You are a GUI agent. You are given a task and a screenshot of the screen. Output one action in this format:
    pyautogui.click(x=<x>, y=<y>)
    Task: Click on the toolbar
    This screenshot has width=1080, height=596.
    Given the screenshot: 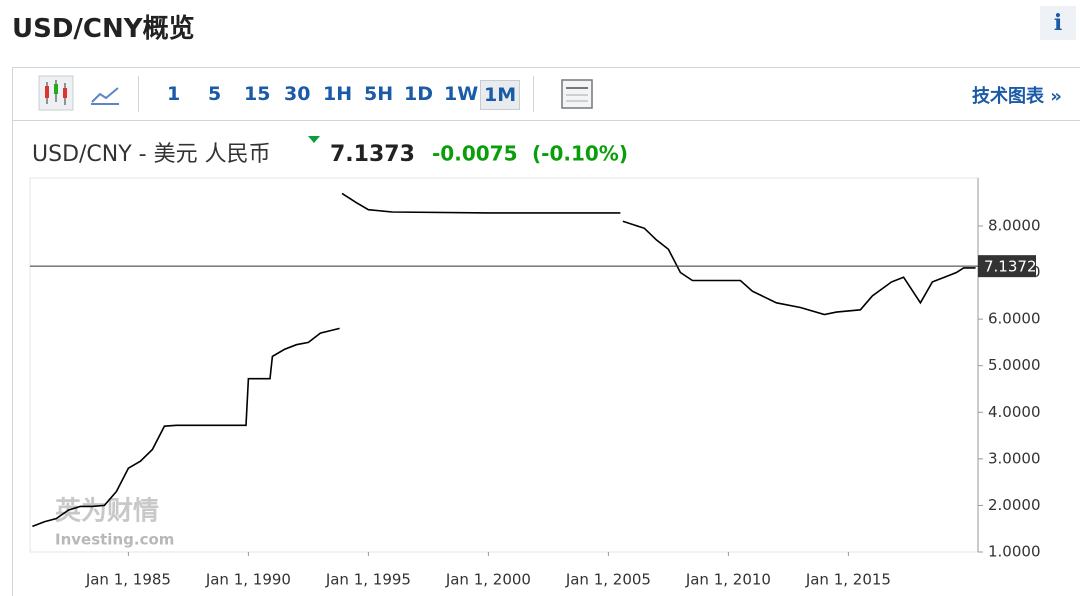 What is the action you would take?
    pyautogui.click(x=546, y=94)
    